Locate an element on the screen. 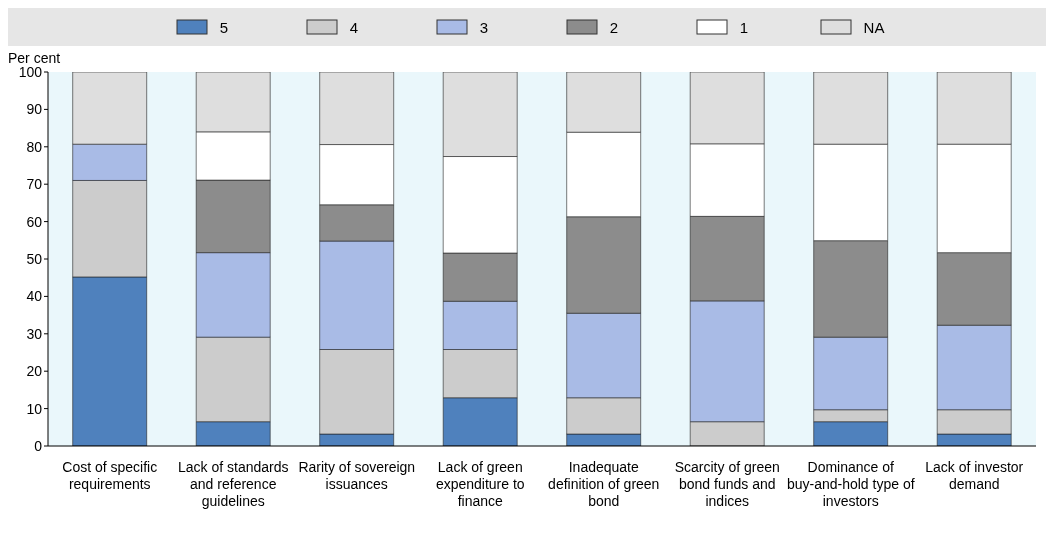 The image size is (1054, 538). x-tick-label: Lack of standards and reference guidelines is located at coordinates (233, 484).